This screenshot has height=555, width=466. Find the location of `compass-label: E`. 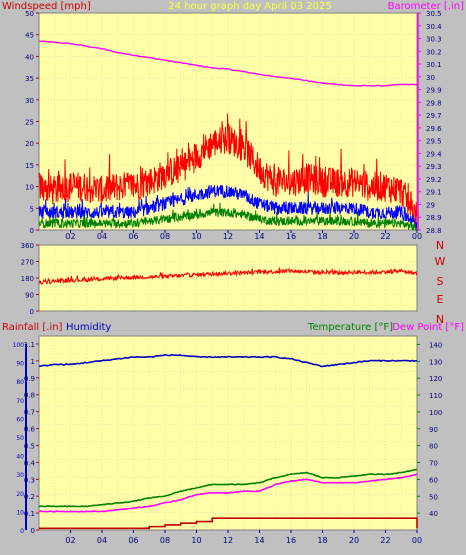

compass-label: E is located at coordinates (440, 299).